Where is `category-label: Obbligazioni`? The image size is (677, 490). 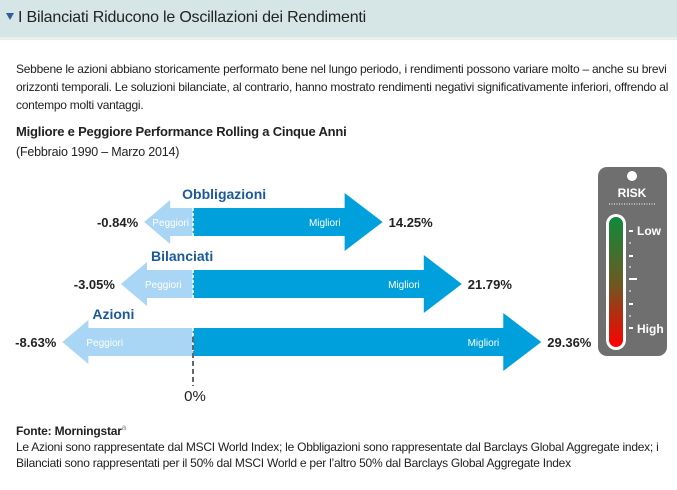
category-label: Obbligazioni is located at coordinates (224, 194).